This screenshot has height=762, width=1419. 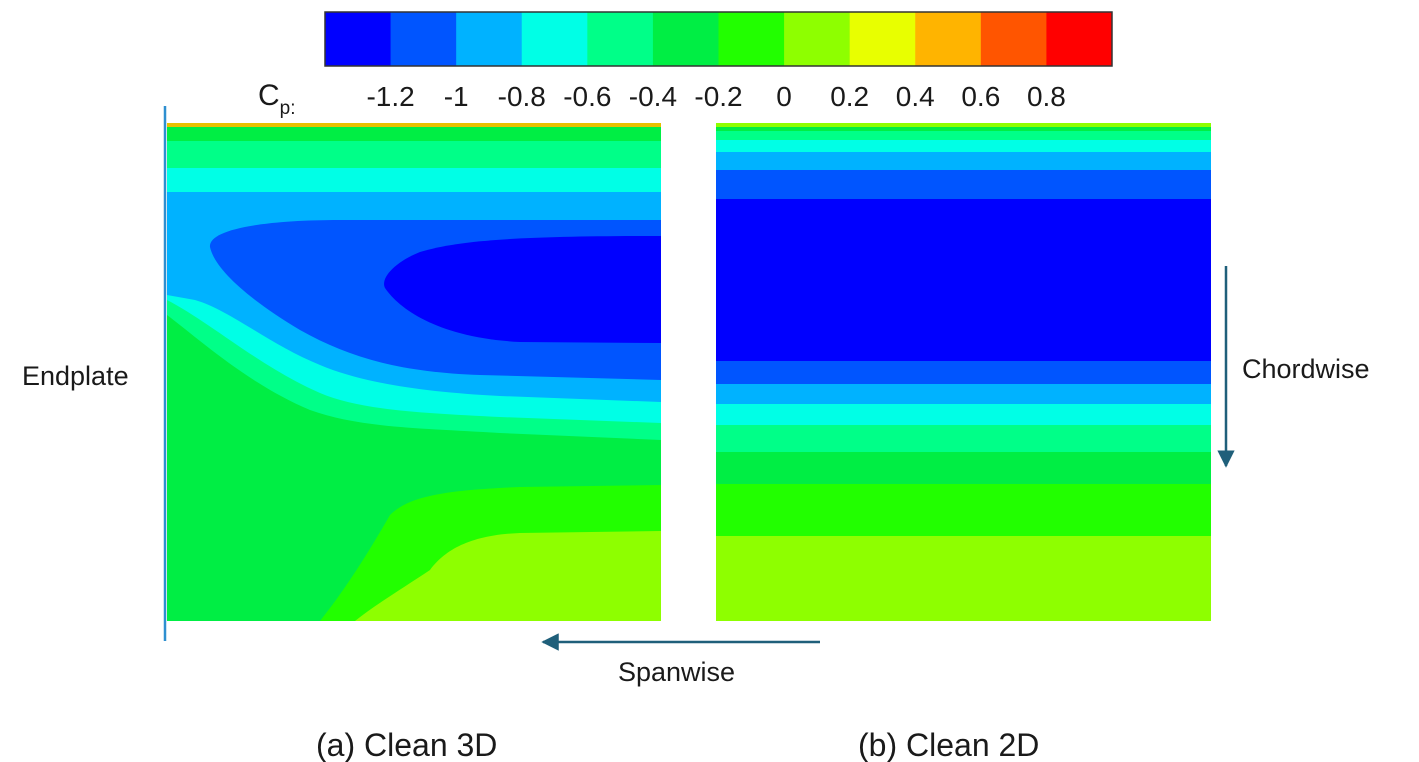 I want to click on endplate-label: Endplate, so click(x=75, y=376).